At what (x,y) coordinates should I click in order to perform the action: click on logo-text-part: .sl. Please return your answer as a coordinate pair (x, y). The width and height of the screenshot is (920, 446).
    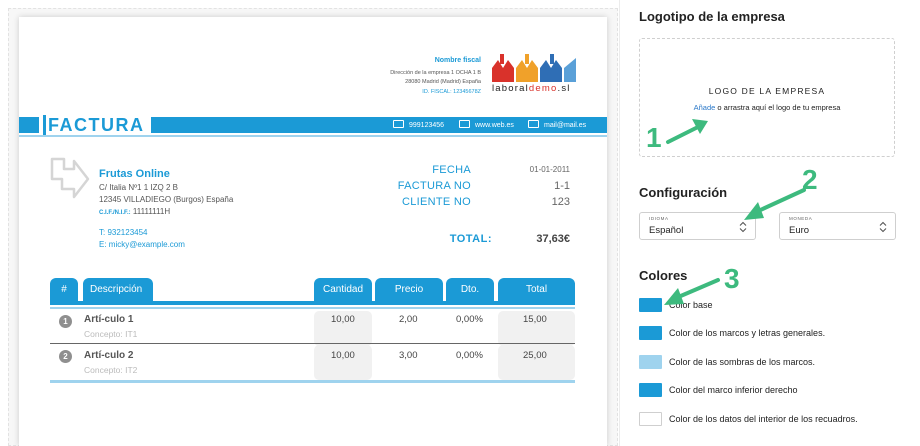
    Looking at the image, I should click on (564, 88).